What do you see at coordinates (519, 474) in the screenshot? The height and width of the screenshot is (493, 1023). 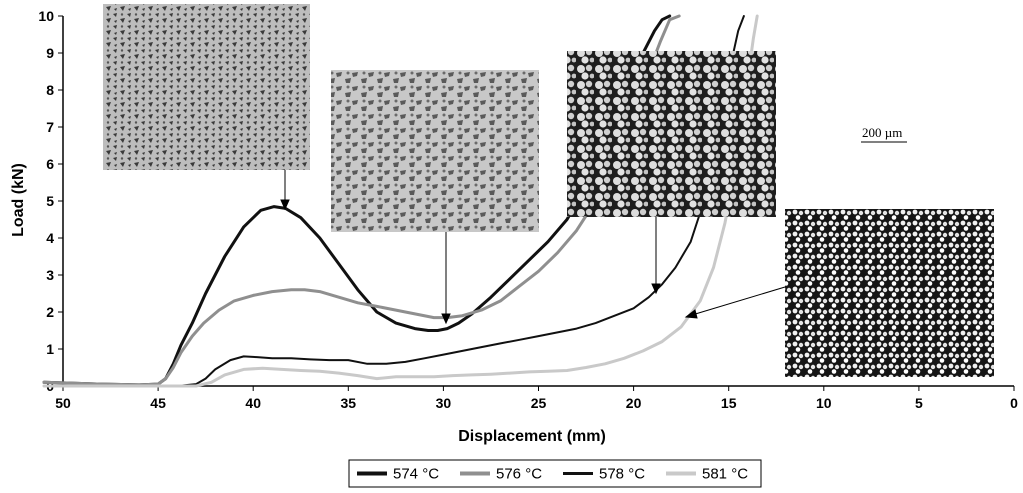 I see `legend-label-2: 576 °C` at bounding box center [519, 474].